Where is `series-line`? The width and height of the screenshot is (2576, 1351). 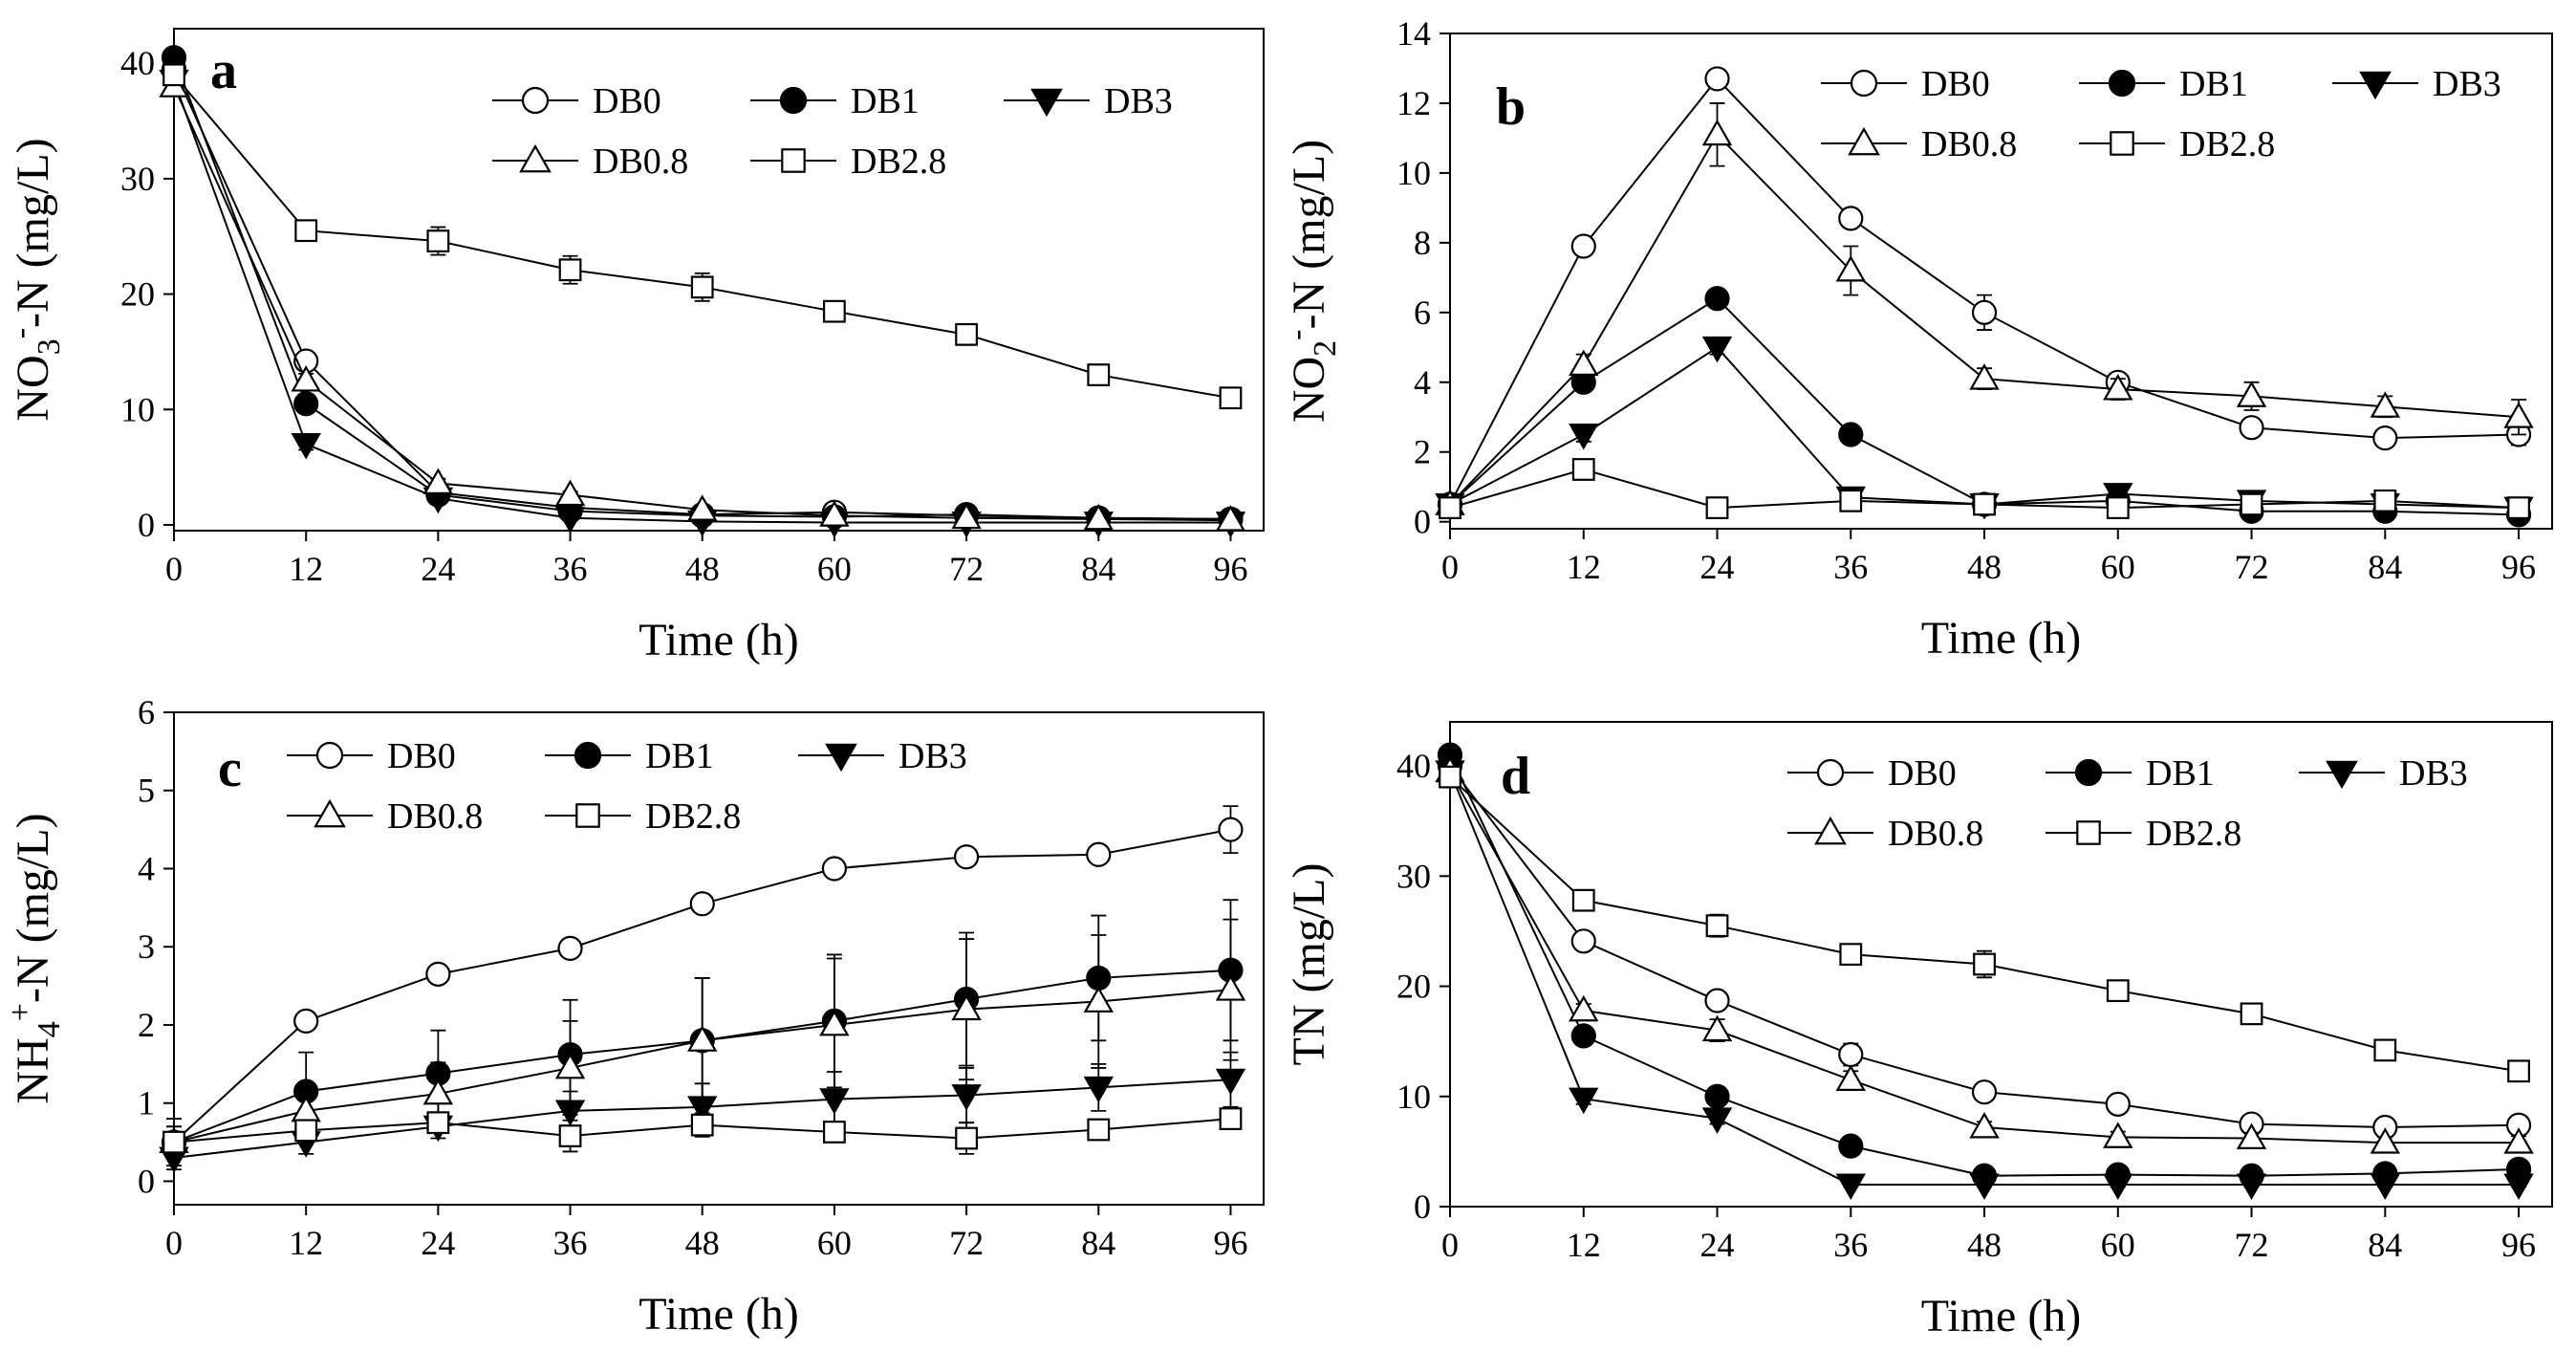
series-line is located at coordinates (702, 237).